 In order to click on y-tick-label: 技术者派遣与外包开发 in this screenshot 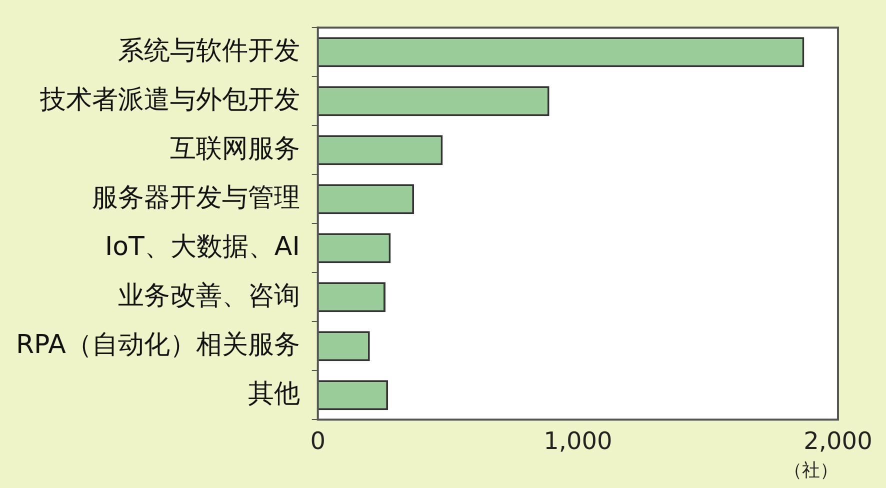, I will do `click(169, 99)`.